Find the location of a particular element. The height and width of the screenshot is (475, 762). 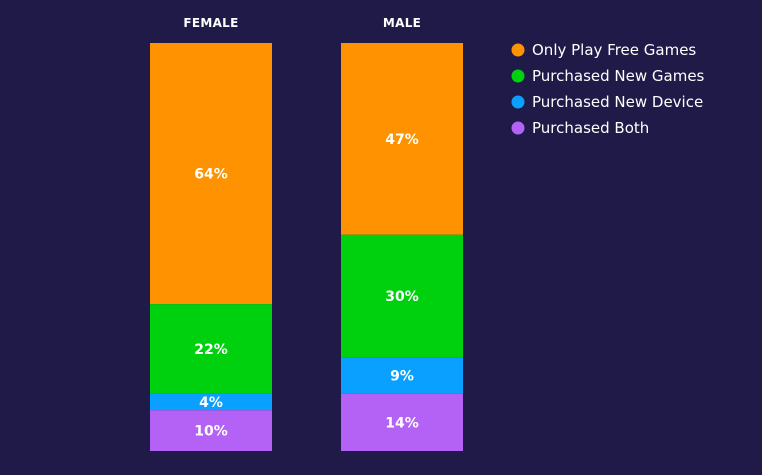

data-label-male-purchased-new-games: 30% is located at coordinates (402, 297).